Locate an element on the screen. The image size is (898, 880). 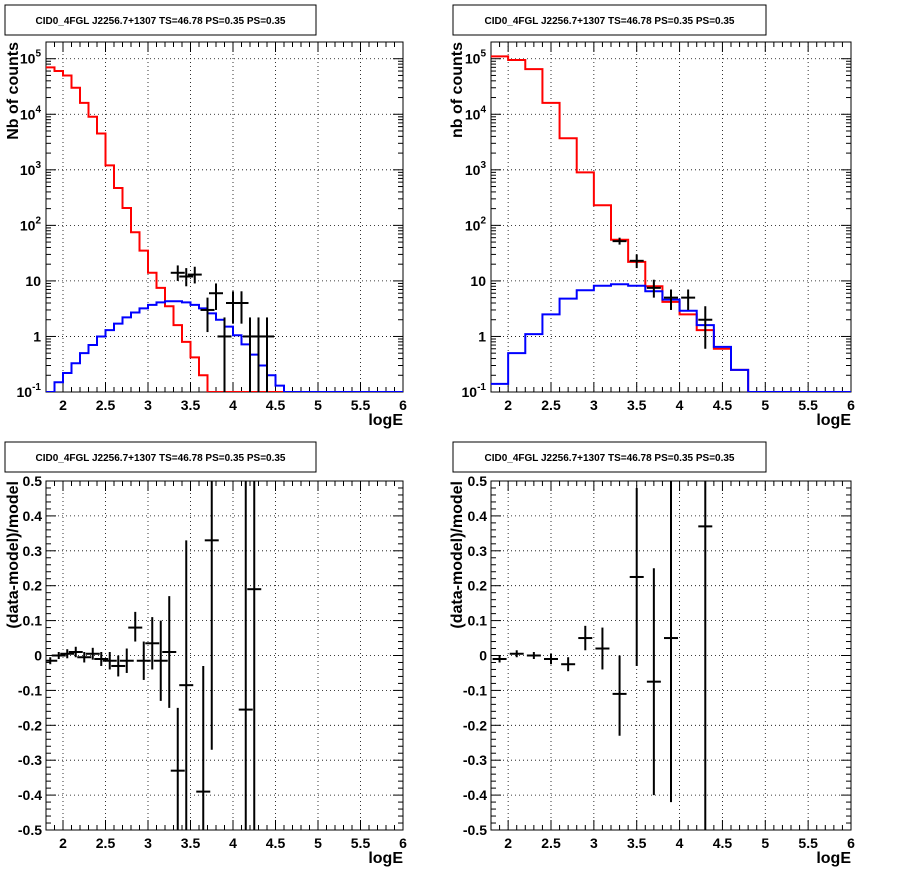
y-axis-label: Nb of counts is located at coordinates (13, 91).